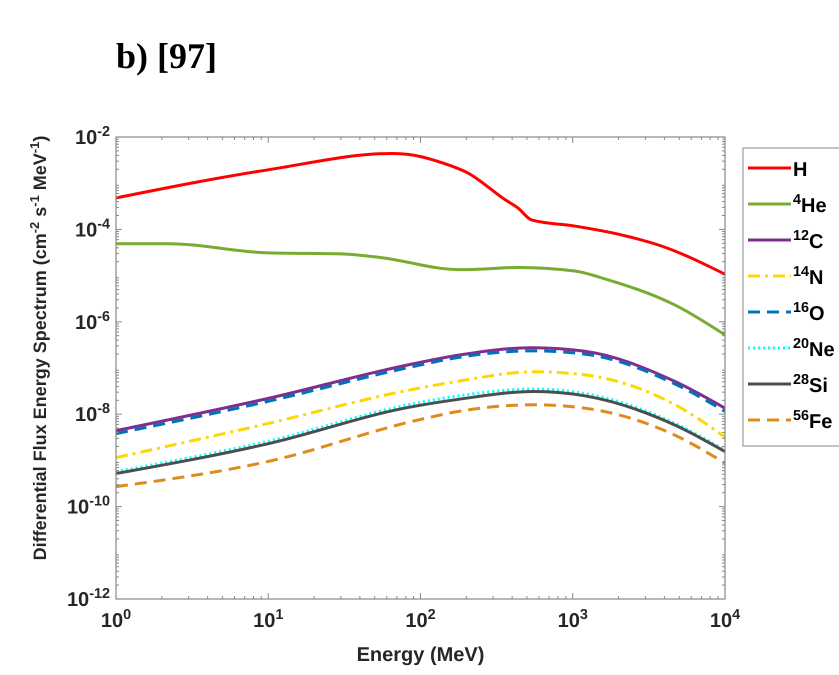  I want to click on legend-label: $^{12}$C, so click(808, 240).